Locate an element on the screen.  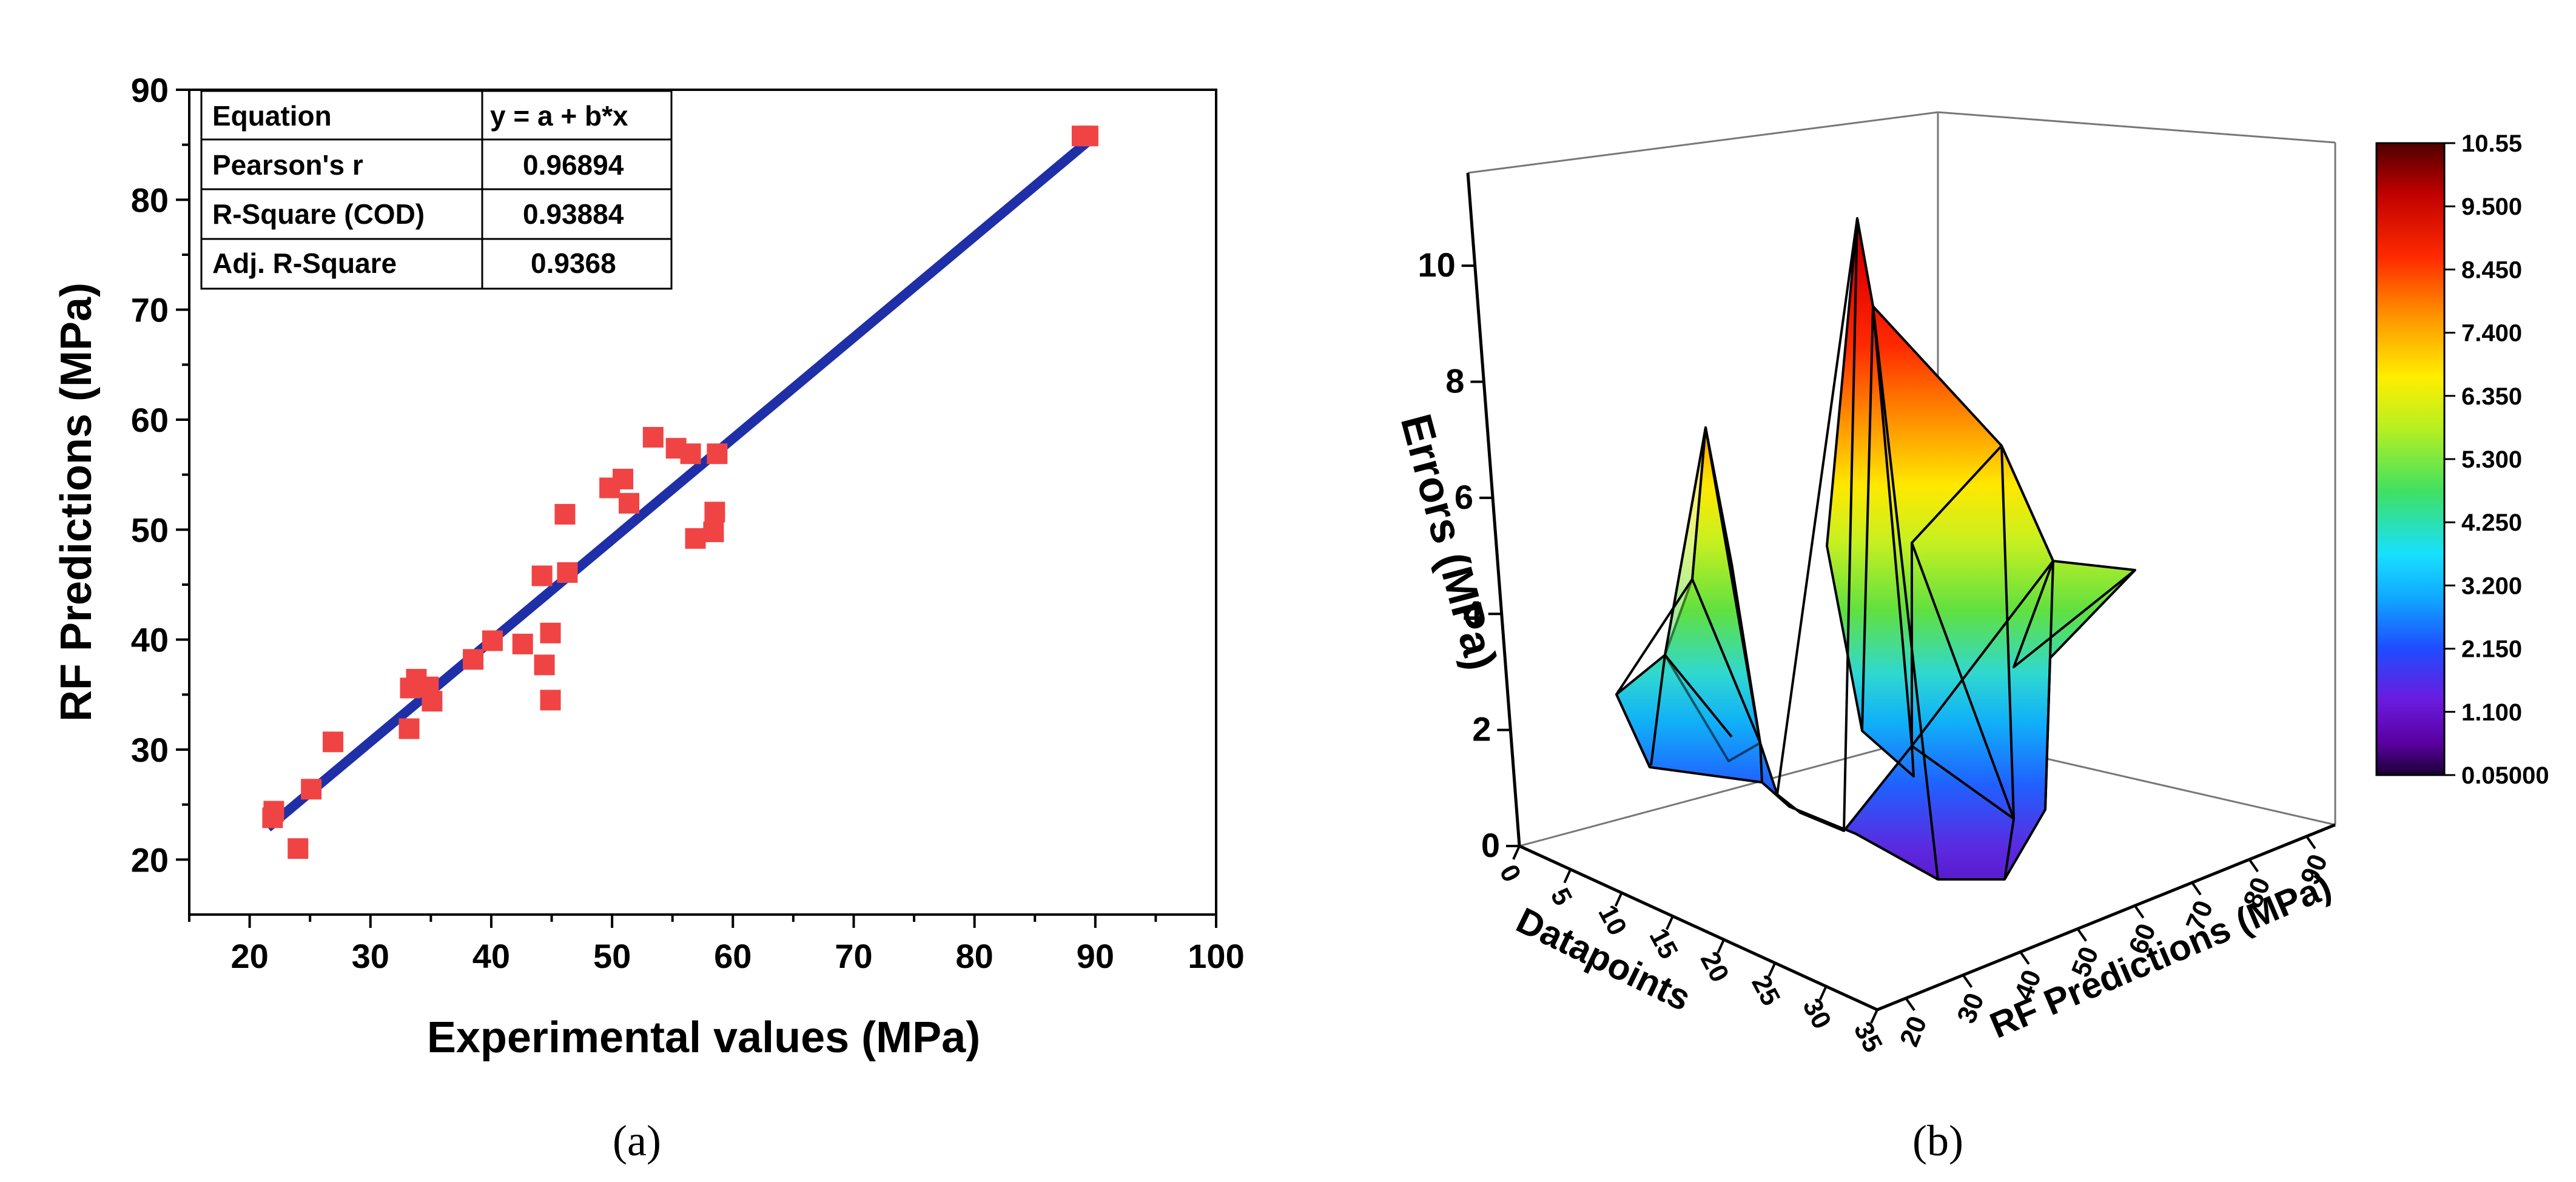
colorbar-tick-label: 9.500 is located at coordinates (2491, 206).